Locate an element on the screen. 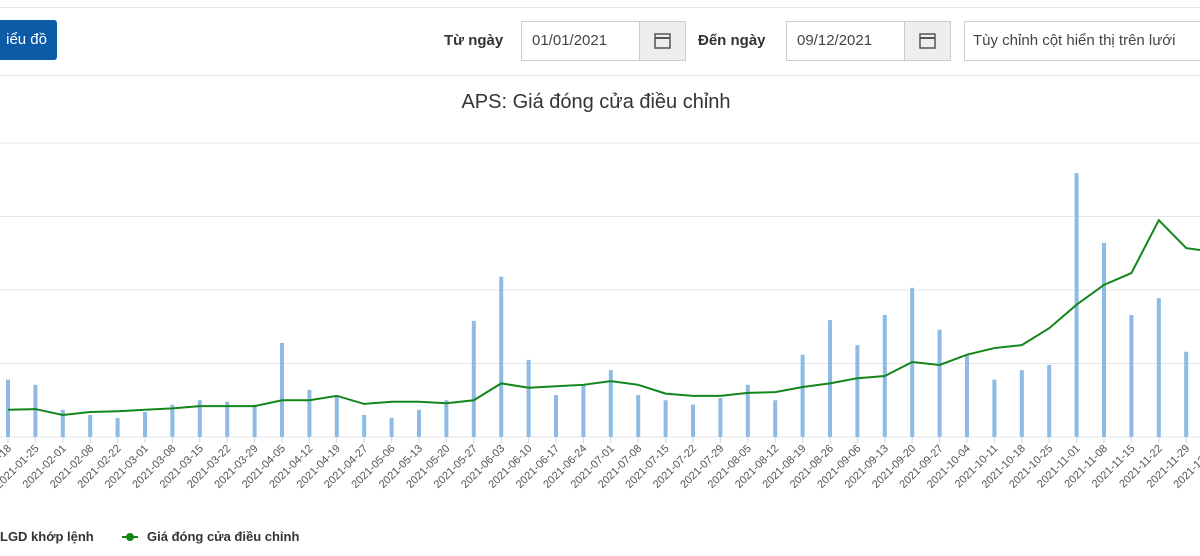 The image size is (1200, 556). chart-button: iểu đồ is located at coordinates (28, 40).